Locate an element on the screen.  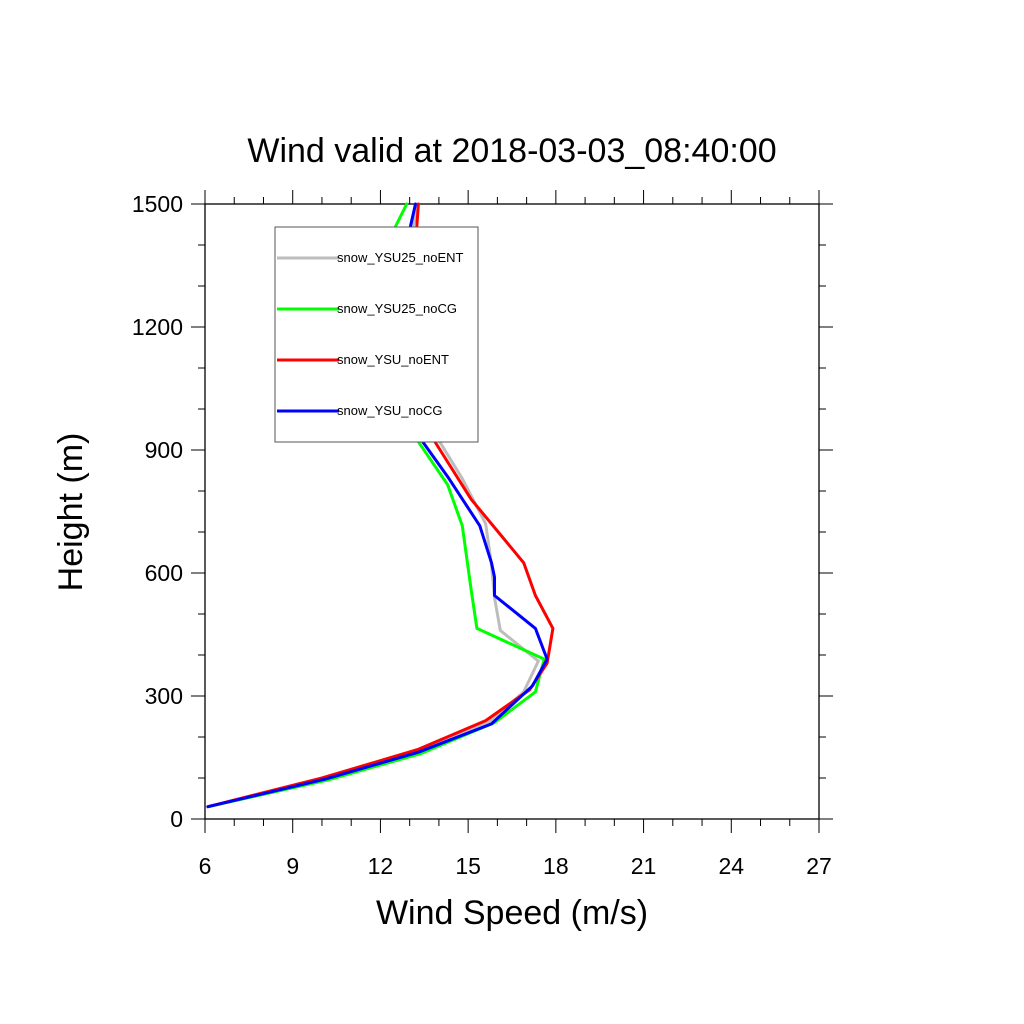
legend-box is located at coordinates (376, 334).